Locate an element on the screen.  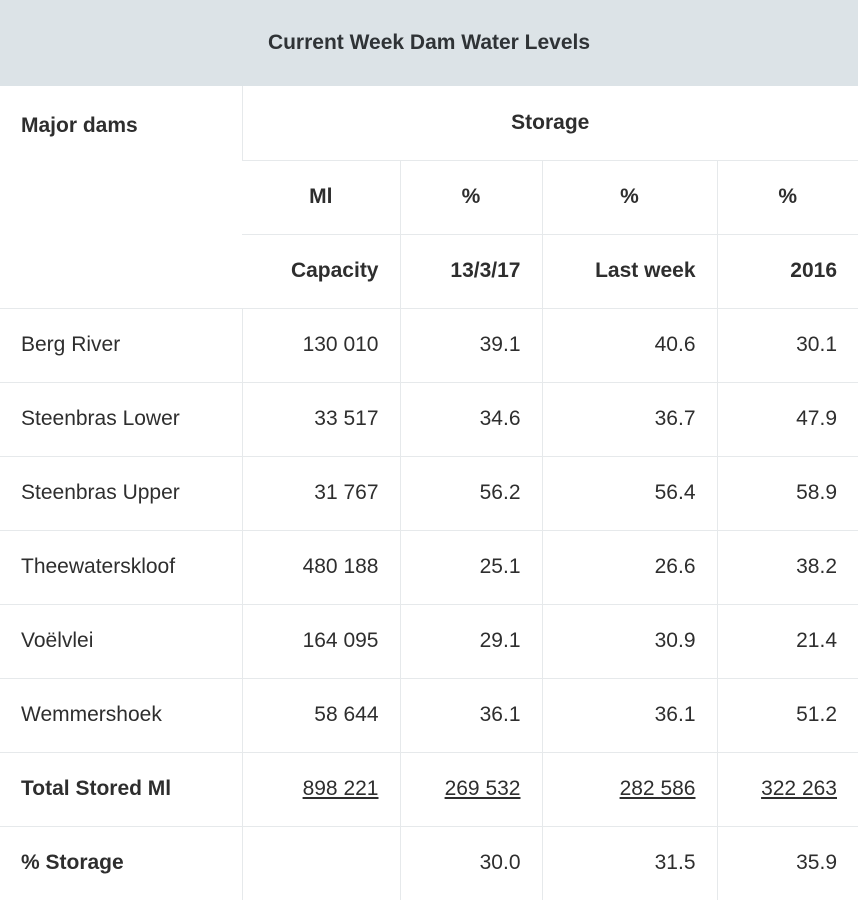
unit-header-last-week: % is located at coordinates (629, 197).